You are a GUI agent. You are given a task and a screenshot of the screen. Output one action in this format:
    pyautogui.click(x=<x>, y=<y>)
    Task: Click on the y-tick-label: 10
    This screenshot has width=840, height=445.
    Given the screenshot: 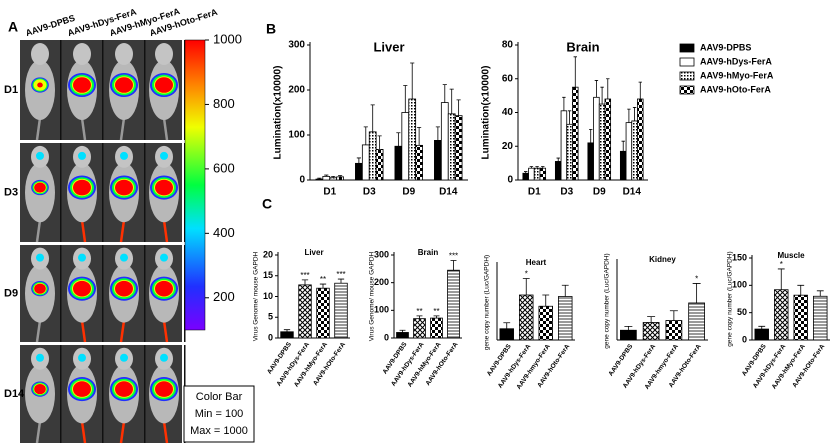 What is the action you would take?
    pyautogui.click(x=268, y=296)
    